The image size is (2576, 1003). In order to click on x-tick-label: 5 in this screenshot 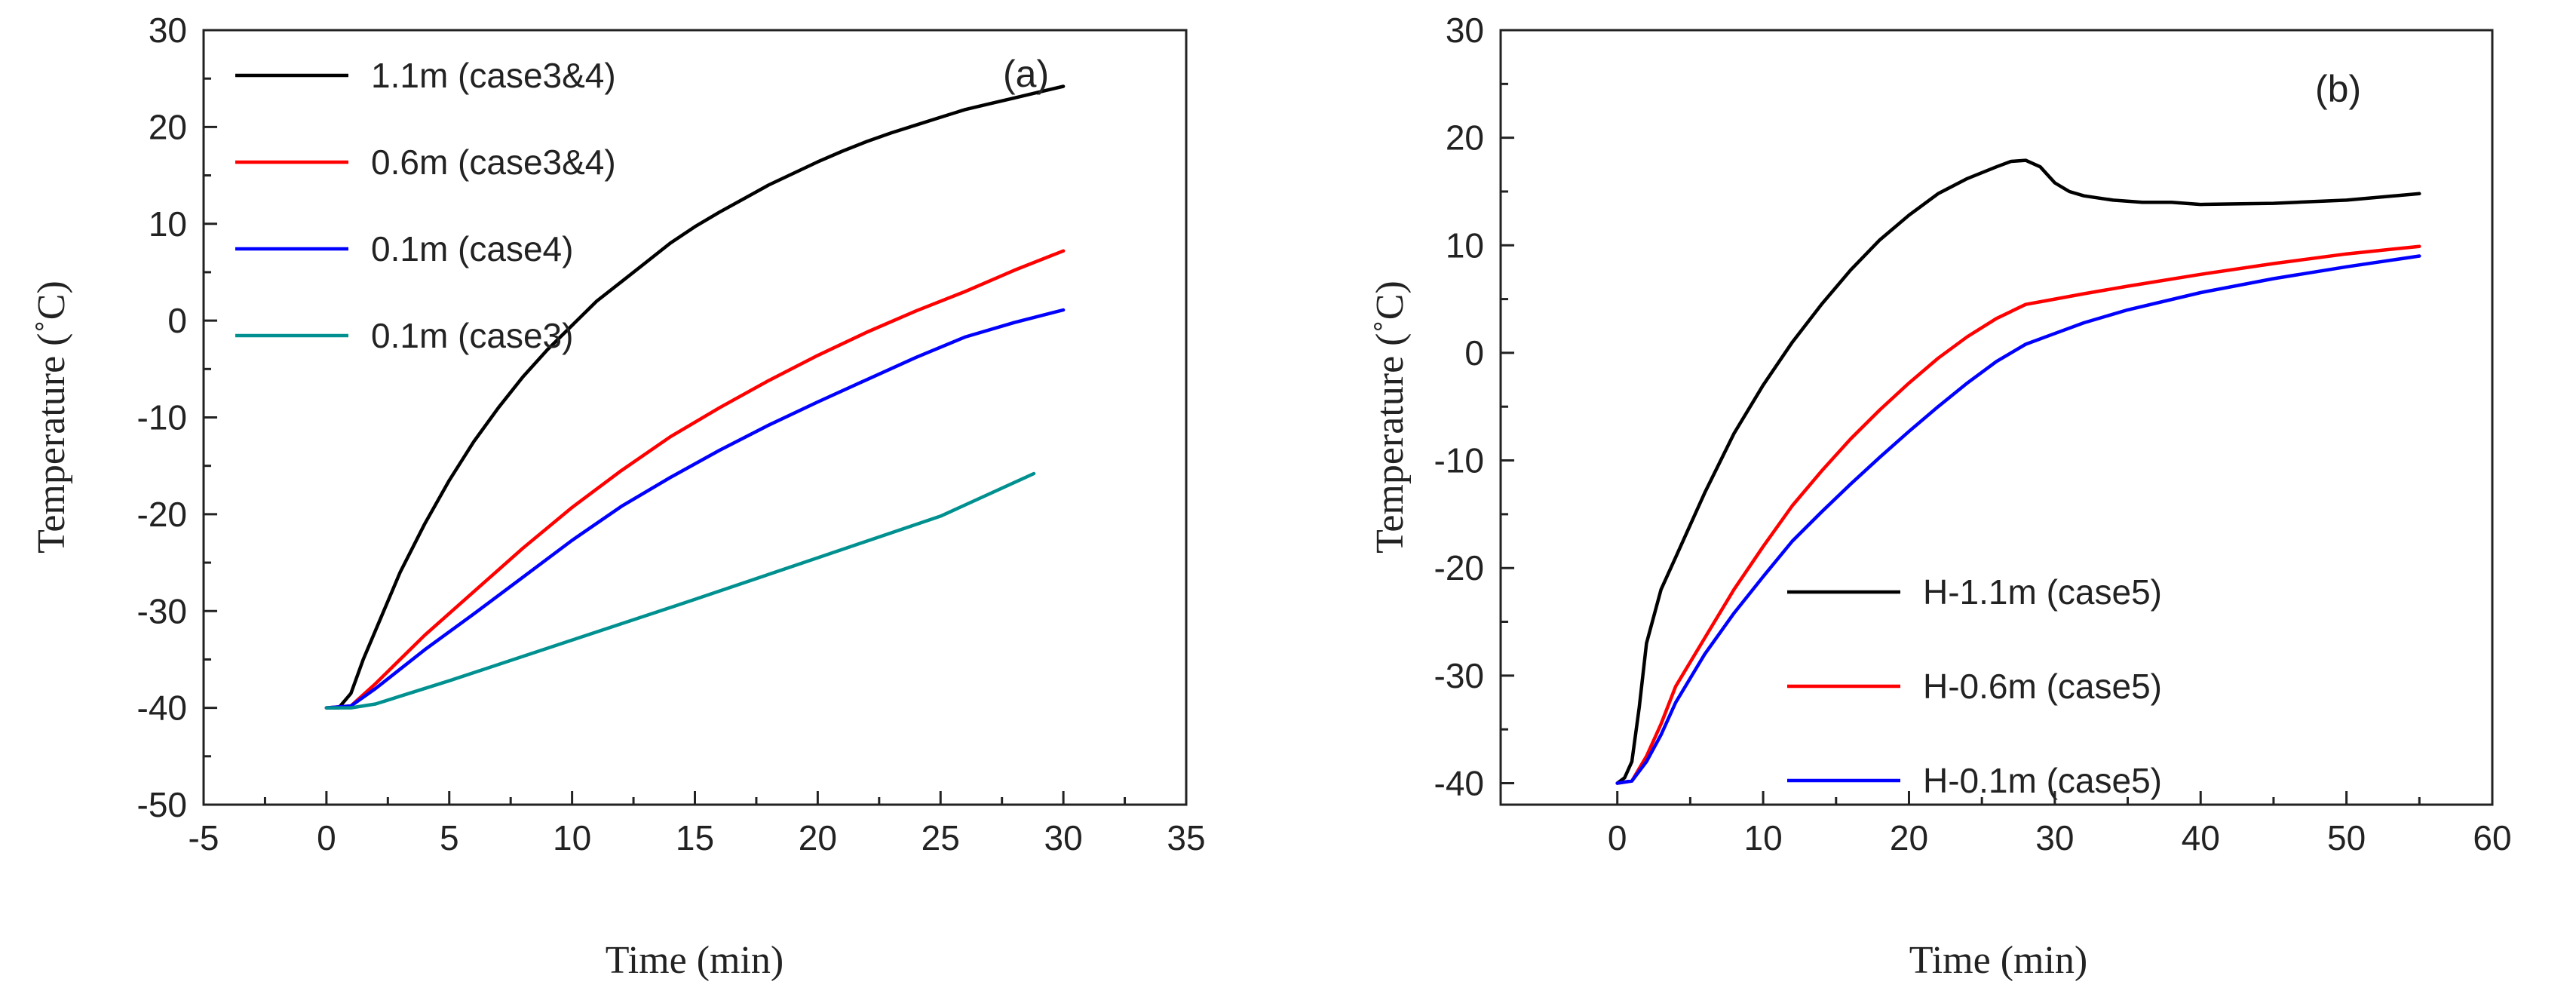, I will do `click(449, 837)`.